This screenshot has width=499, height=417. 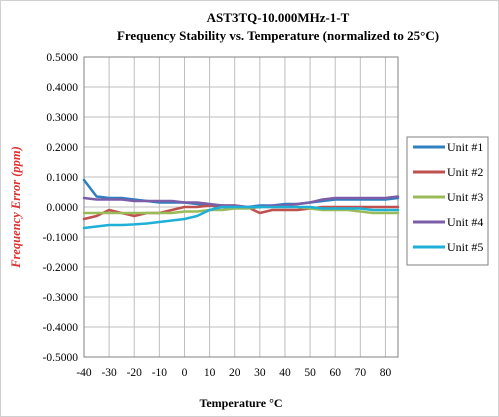 What do you see at coordinates (465, 222) in the screenshot?
I see `legend-label: Unit #4` at bounding box center [465, 222].